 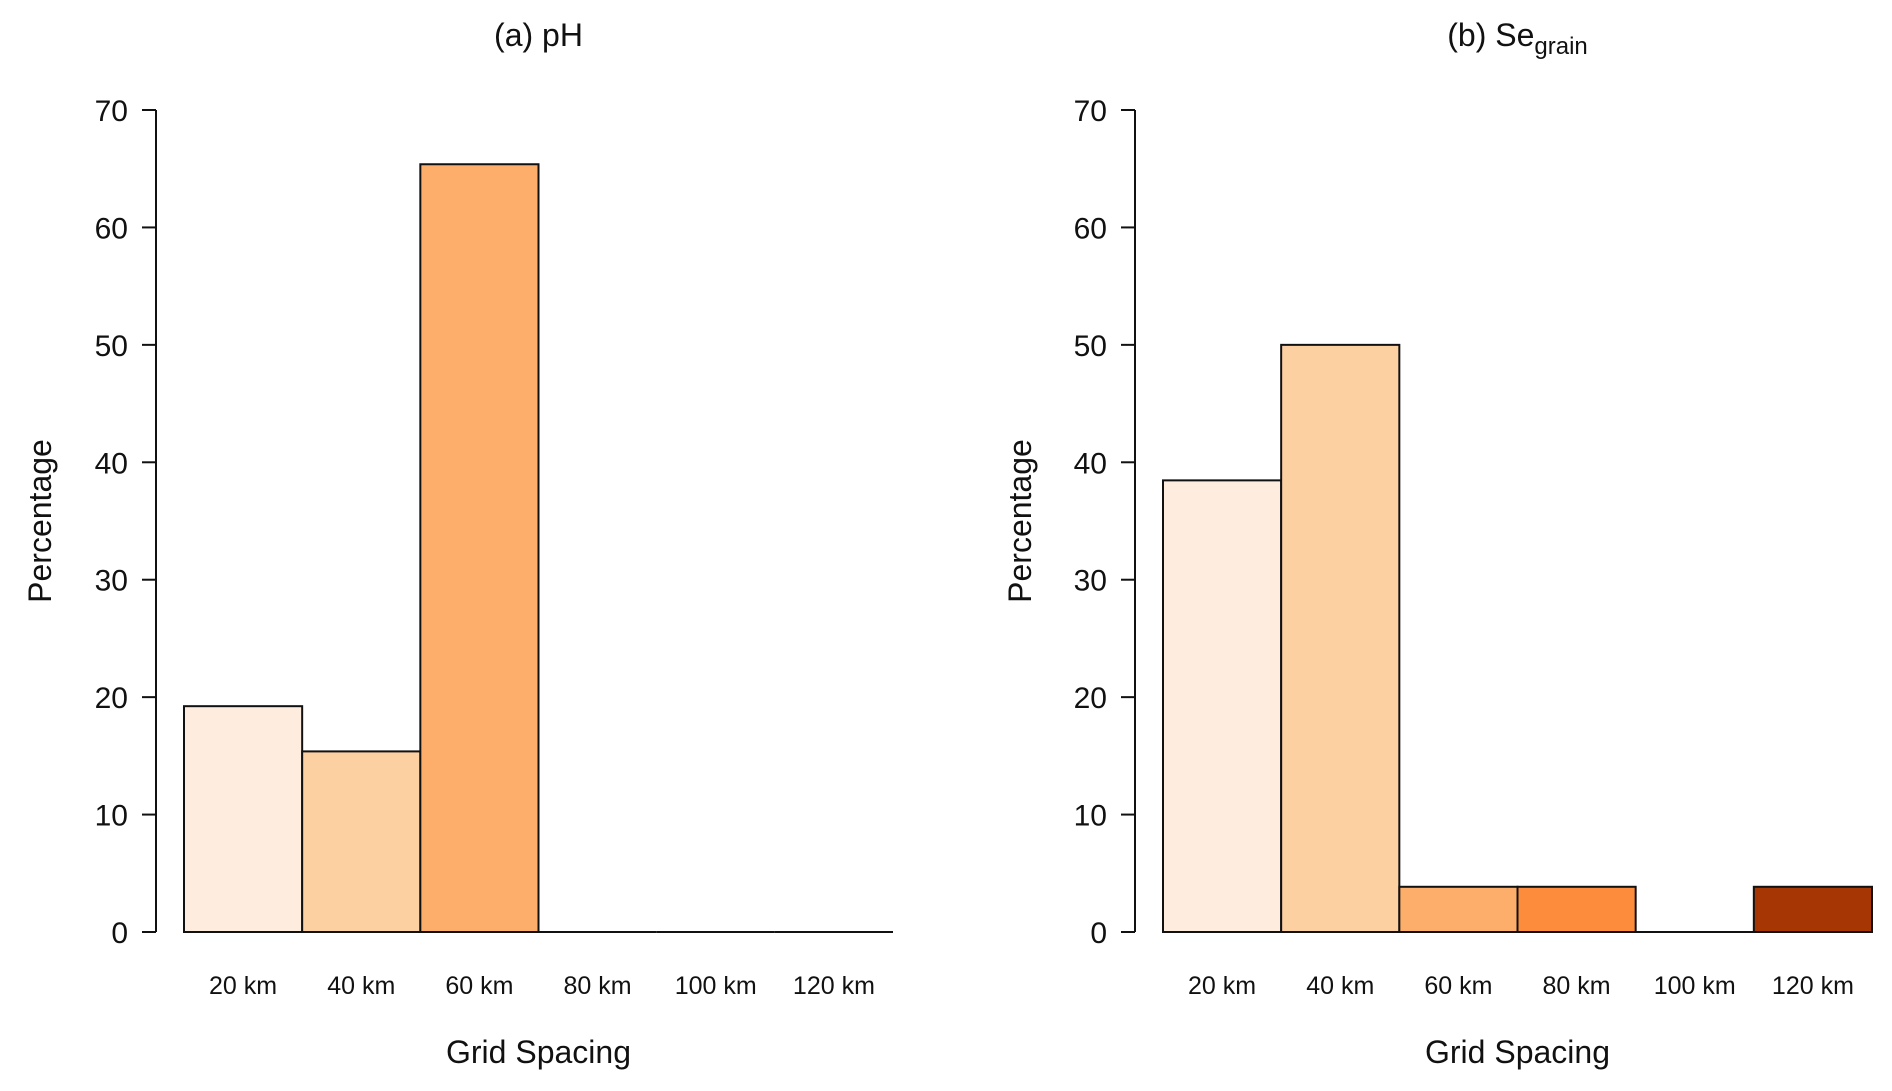 I want to click on panel-a-bar-20km, so click(x=243, y=819).